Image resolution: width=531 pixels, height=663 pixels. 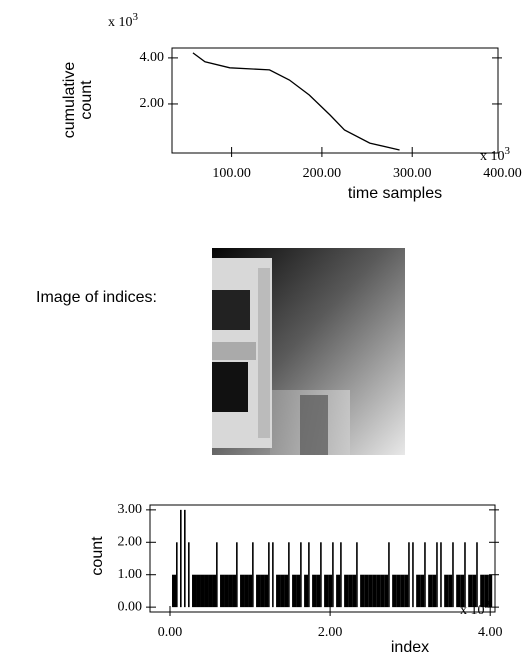 What do you see at coordinates (96, 297) in the screenshot?
I see `image-label: Image of indices:` at bounding box center [96, 297].